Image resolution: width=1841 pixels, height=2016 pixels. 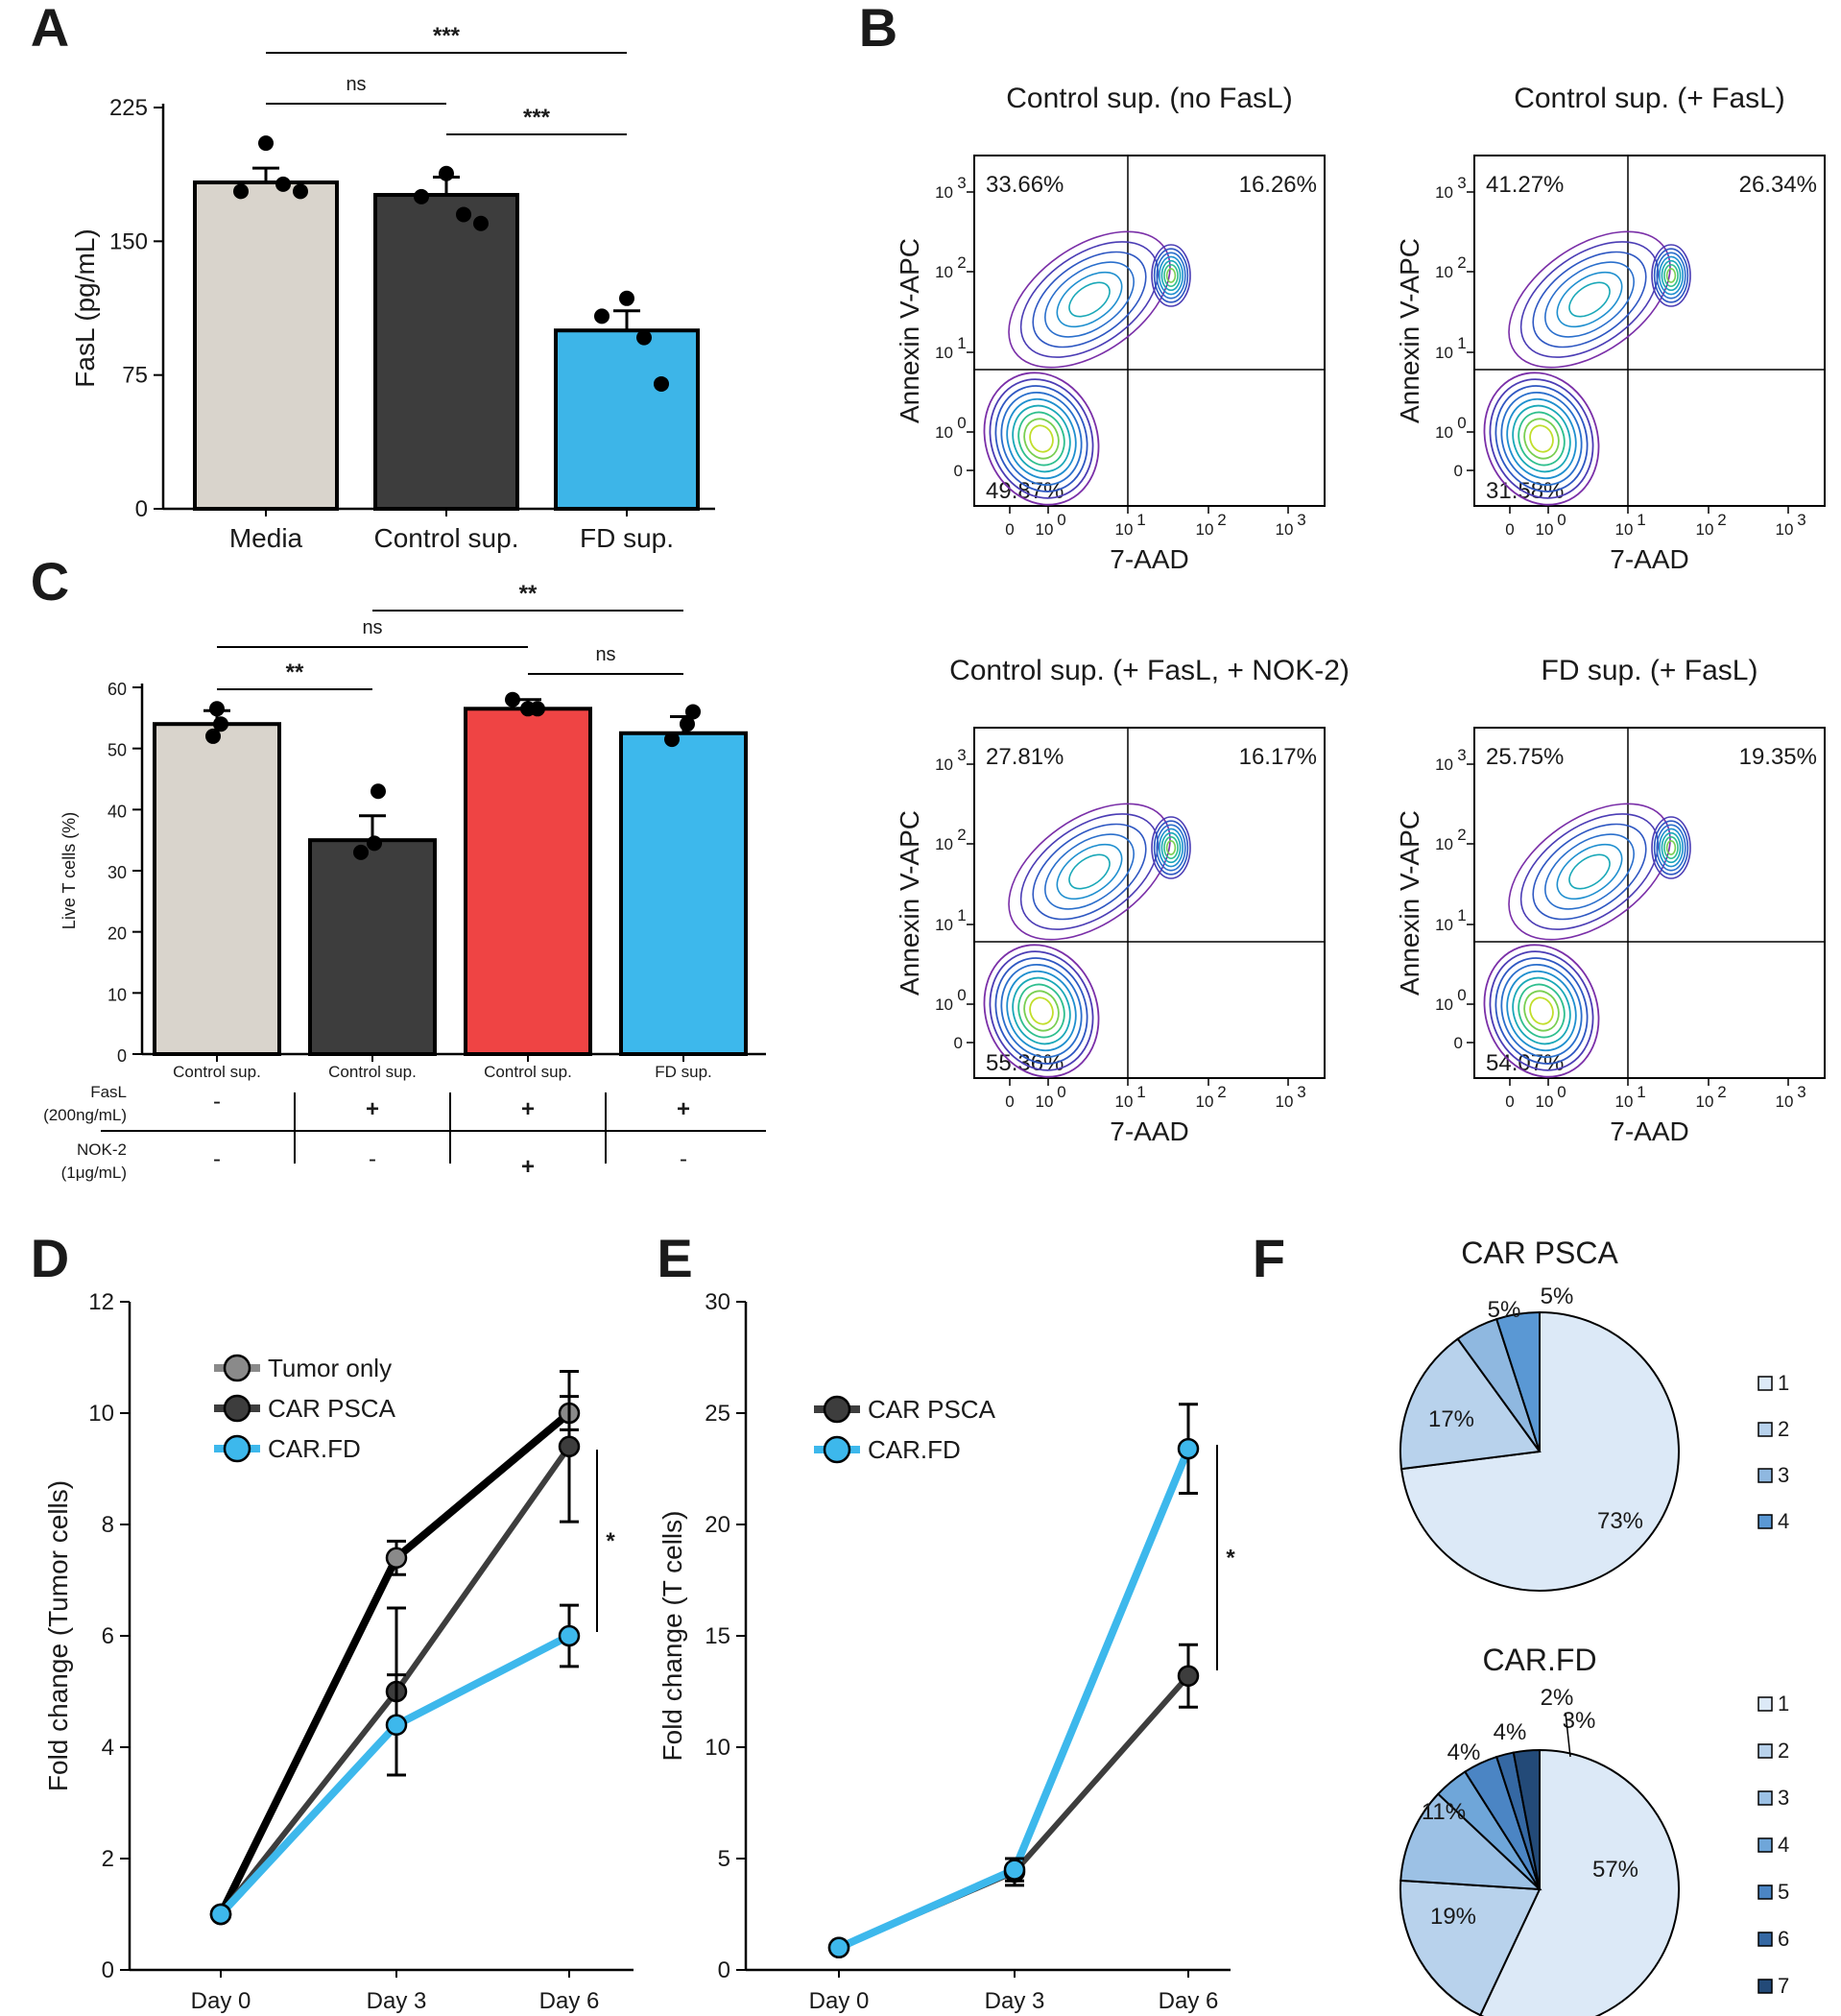 I want to click on pie-slice-label: 4%, so click(x=1464, y=1752).